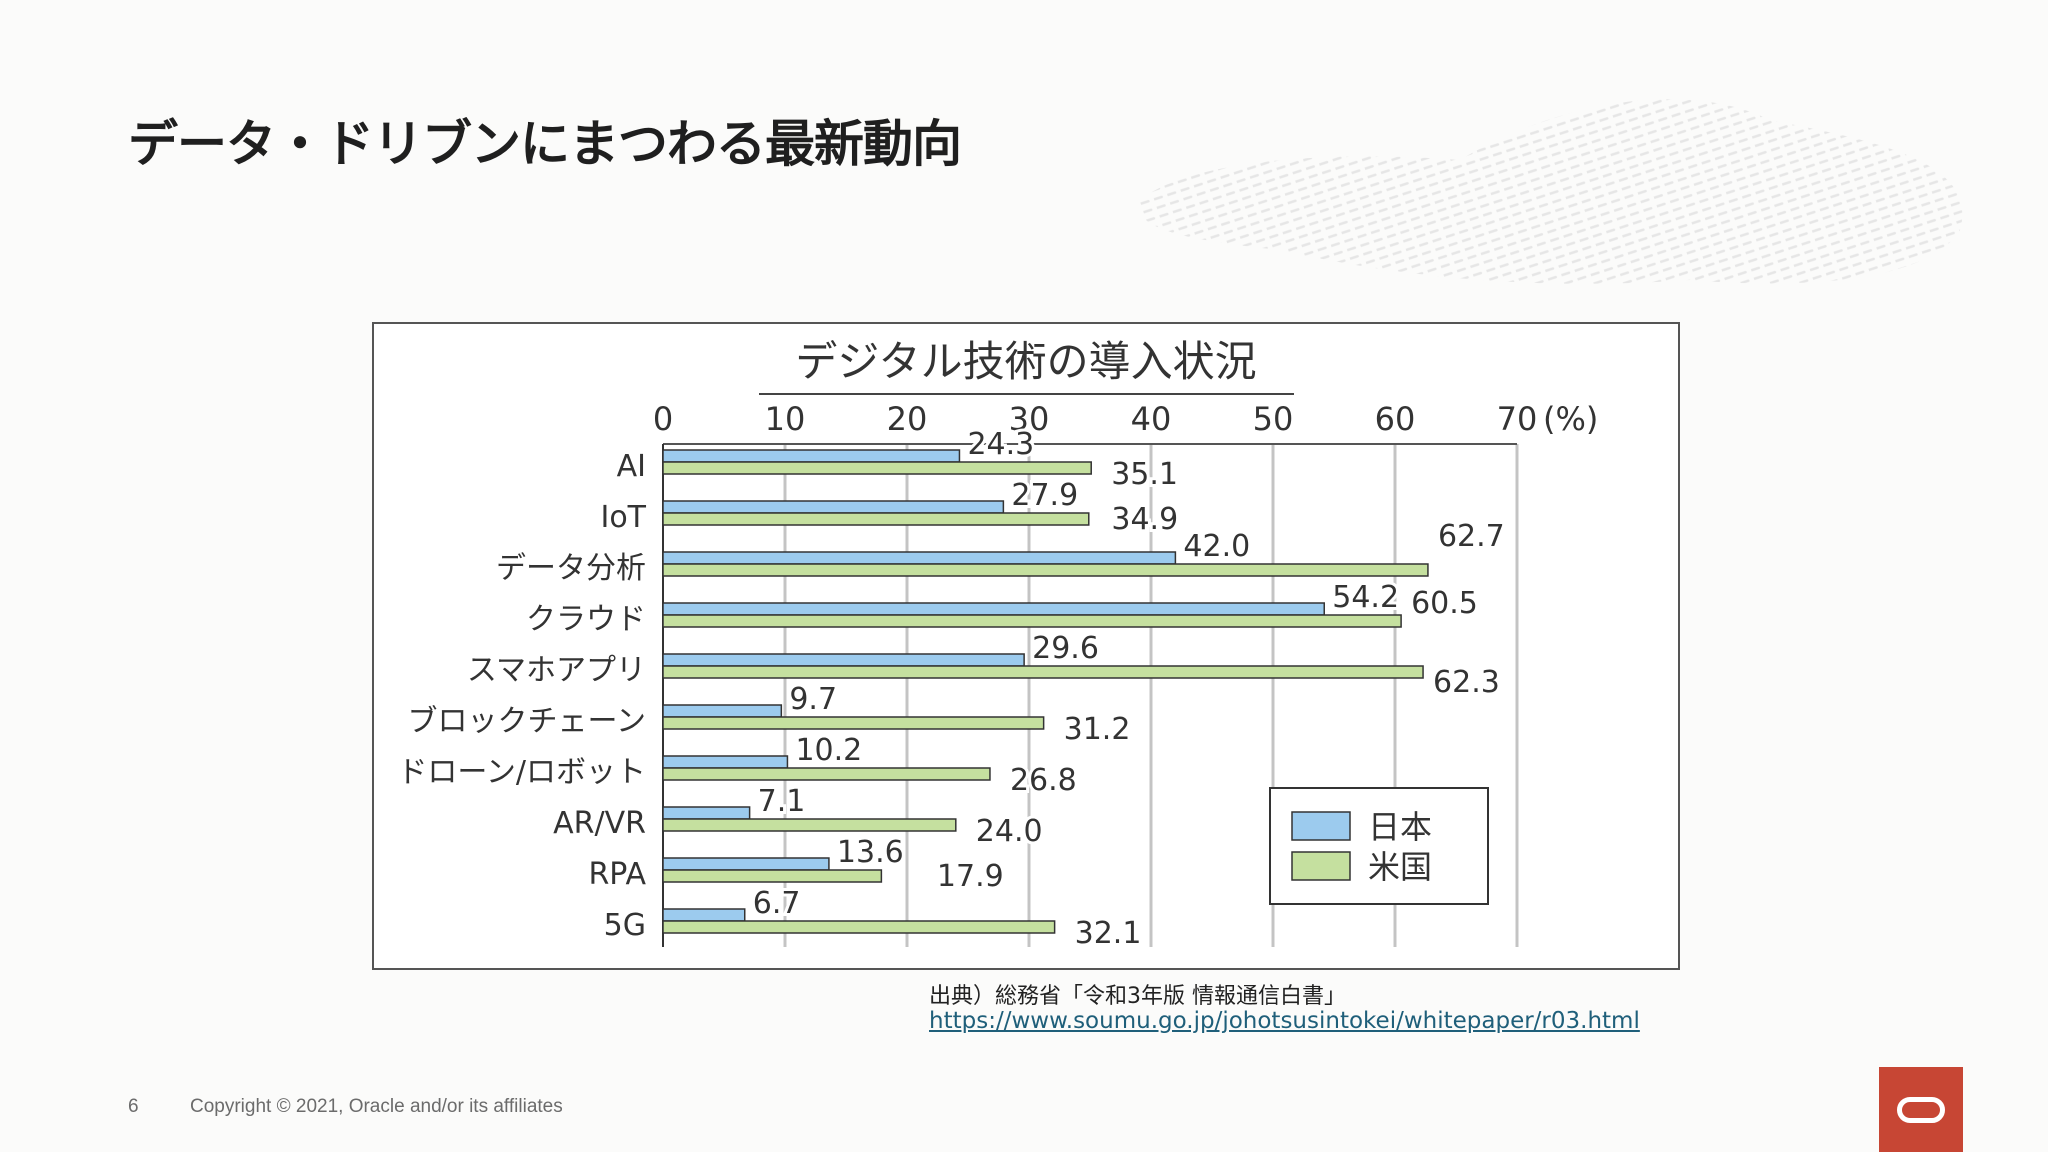 The width and height of the screenshot is (2048, 1152). Describe the element at coordinates (663, 419) in the screenshot. I see `x-tick-label-0: 0` at that location.